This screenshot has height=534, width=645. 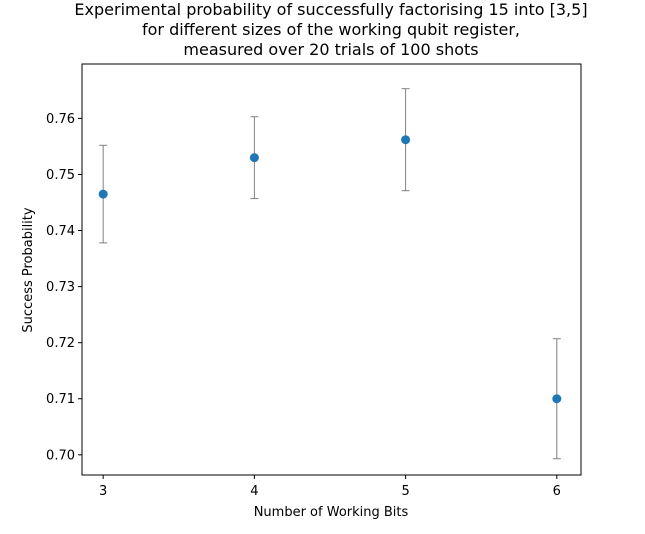 What do you see at coordinates (60, 399) in the screenshot?
I see `y-tick-label: 0.71` at bounding box center [60, 399].